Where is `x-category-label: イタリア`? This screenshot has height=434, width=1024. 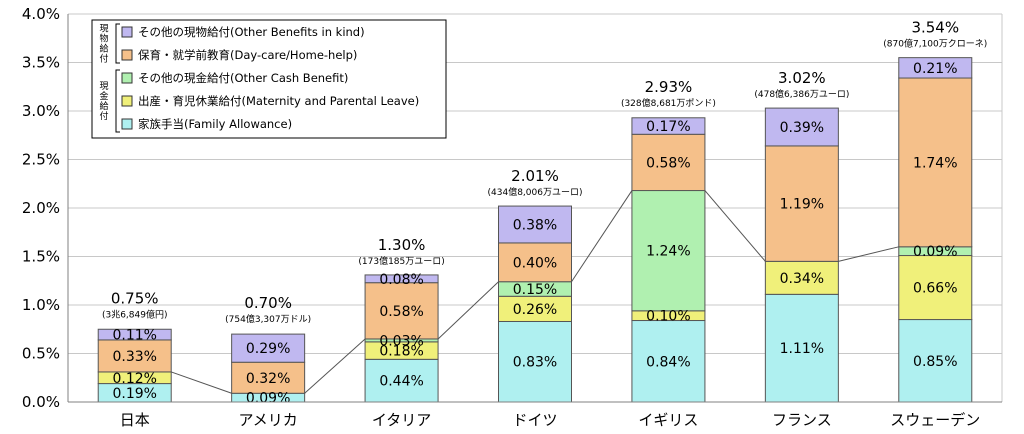 x-category-label: イタリア is located at coordinates (401, 420).